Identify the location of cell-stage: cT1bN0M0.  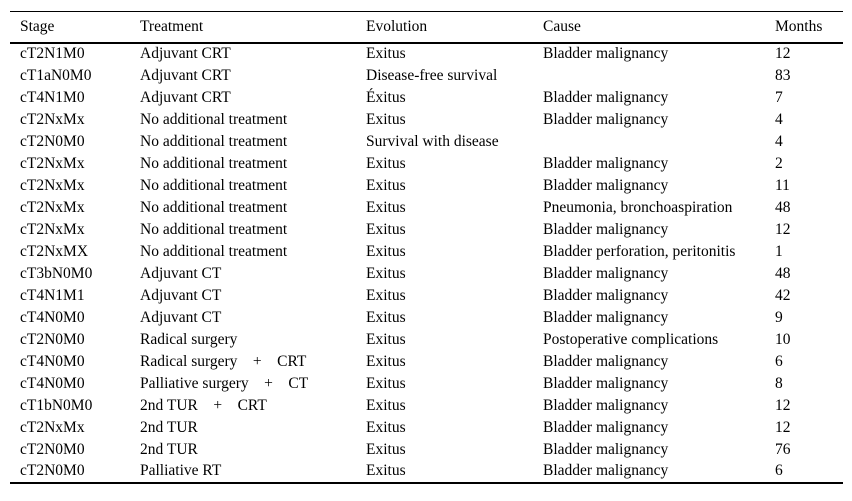
(56, 405).